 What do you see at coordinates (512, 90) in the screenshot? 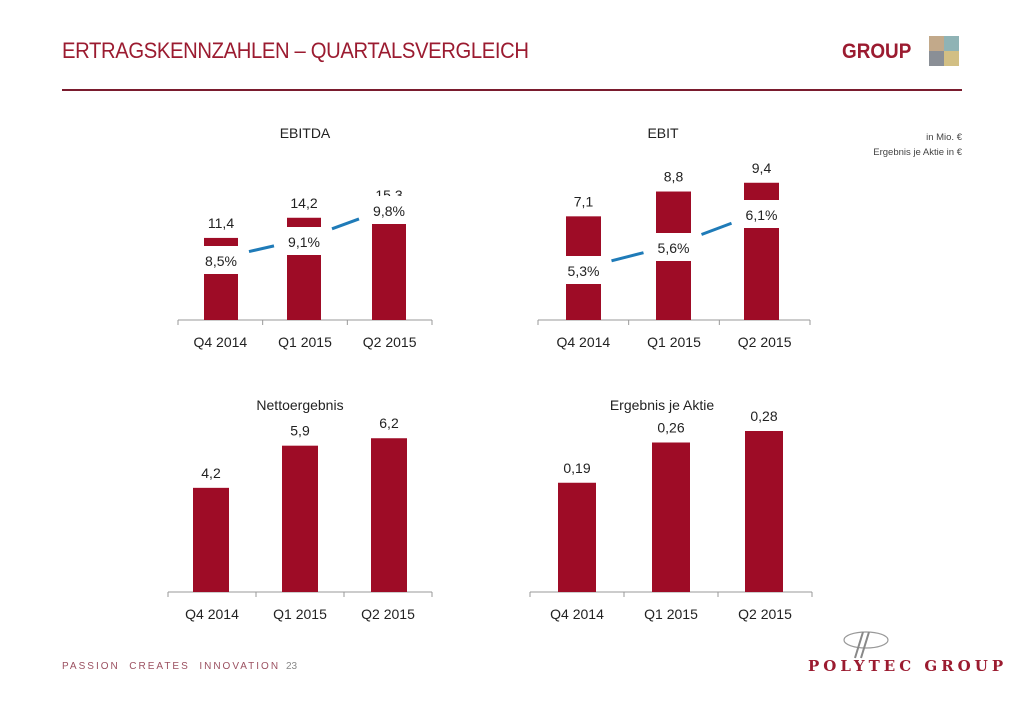
I see `header-divider` at bounding box center [512, 90].